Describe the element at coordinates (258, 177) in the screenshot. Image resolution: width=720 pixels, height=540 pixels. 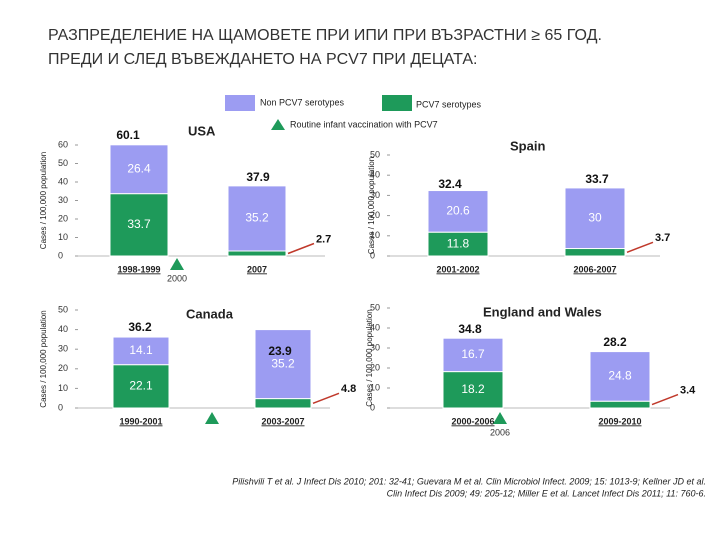
I see `total-label: 37.9` at that location.